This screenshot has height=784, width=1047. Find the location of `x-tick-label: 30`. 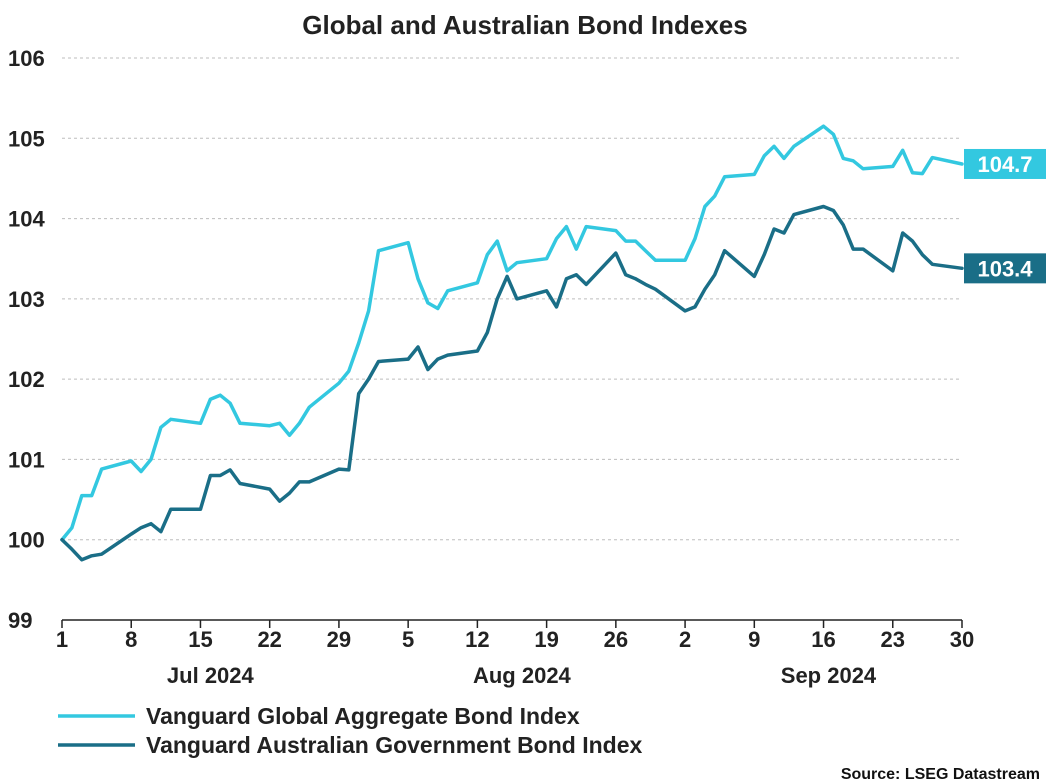

x-tick-label: 30 is located at coordinates (962, 639).